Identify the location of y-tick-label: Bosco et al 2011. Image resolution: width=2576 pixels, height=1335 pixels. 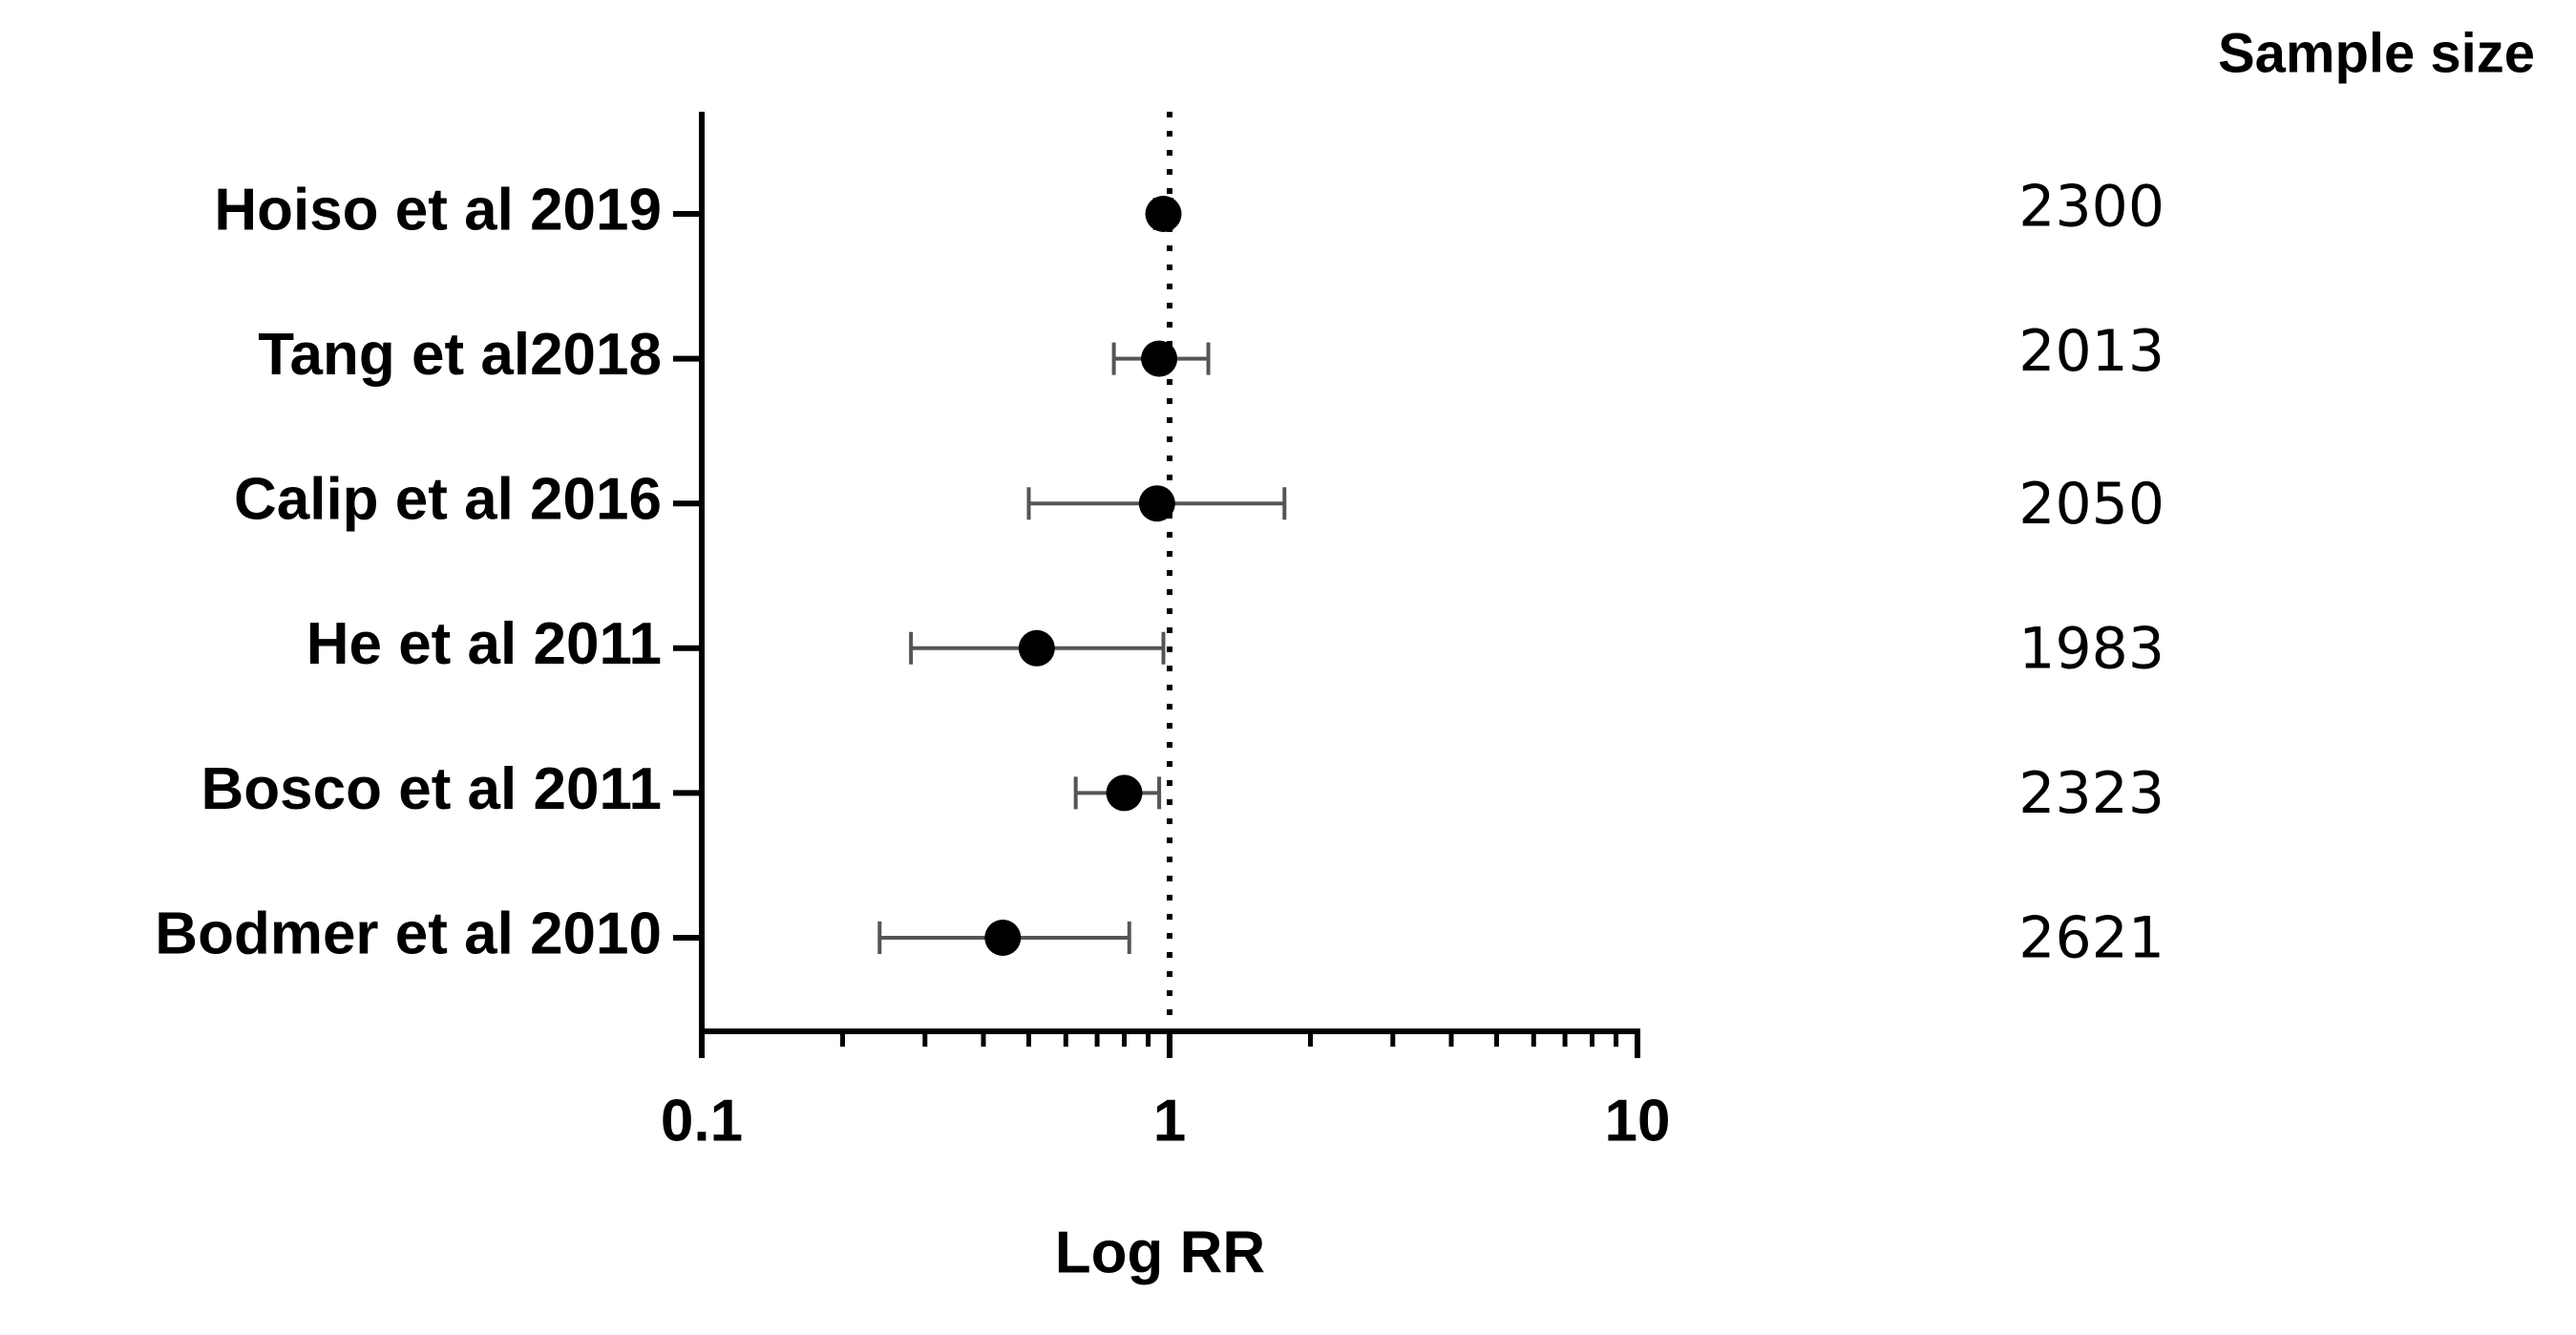
(432, 789).